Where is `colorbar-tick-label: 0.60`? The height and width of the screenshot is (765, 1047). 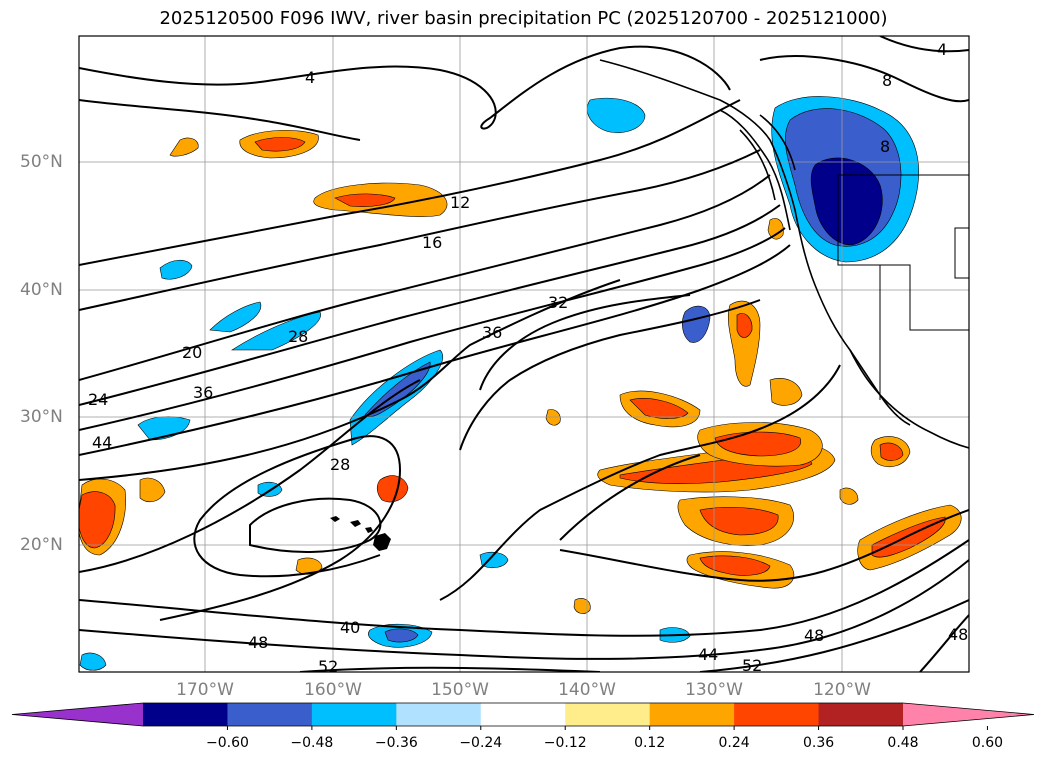
colorbar-tick-label: 0.60 is located at coordinates (987, 743).